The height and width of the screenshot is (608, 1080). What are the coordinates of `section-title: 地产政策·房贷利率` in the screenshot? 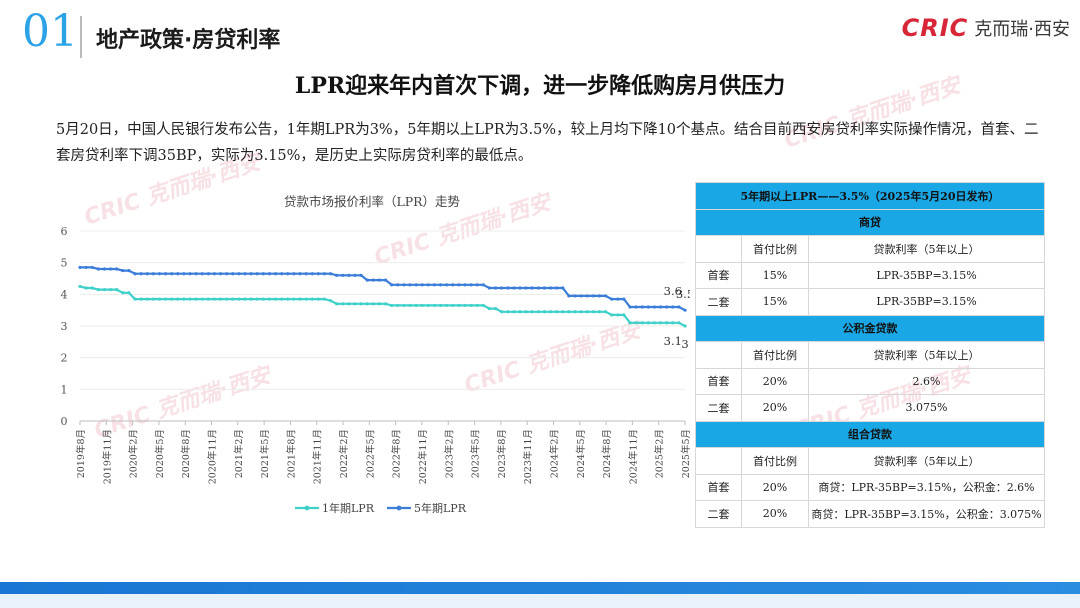 It's located at (188, 40).